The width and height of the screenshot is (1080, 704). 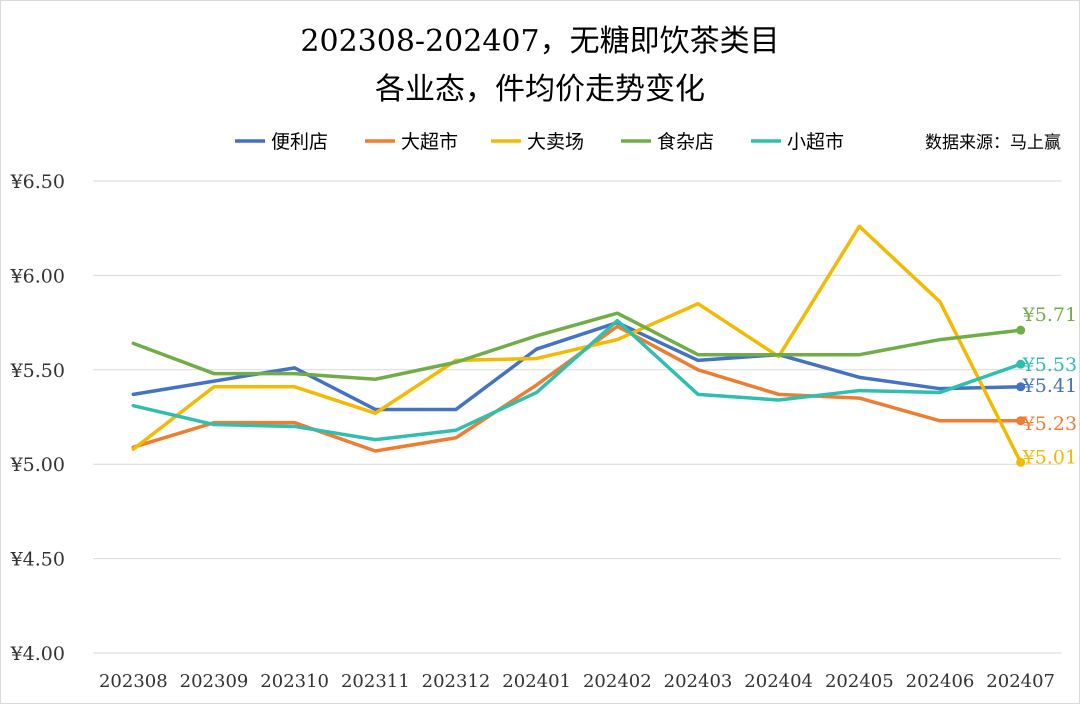 What do you see at coordinates (37, 418) in the screenshot?
I see `y-axis-ticks: ¥6.50 ¥6.00 ¥5.50 ¥5.00 ¥4.50 ¥4.00` at bounding box center [37, 418].